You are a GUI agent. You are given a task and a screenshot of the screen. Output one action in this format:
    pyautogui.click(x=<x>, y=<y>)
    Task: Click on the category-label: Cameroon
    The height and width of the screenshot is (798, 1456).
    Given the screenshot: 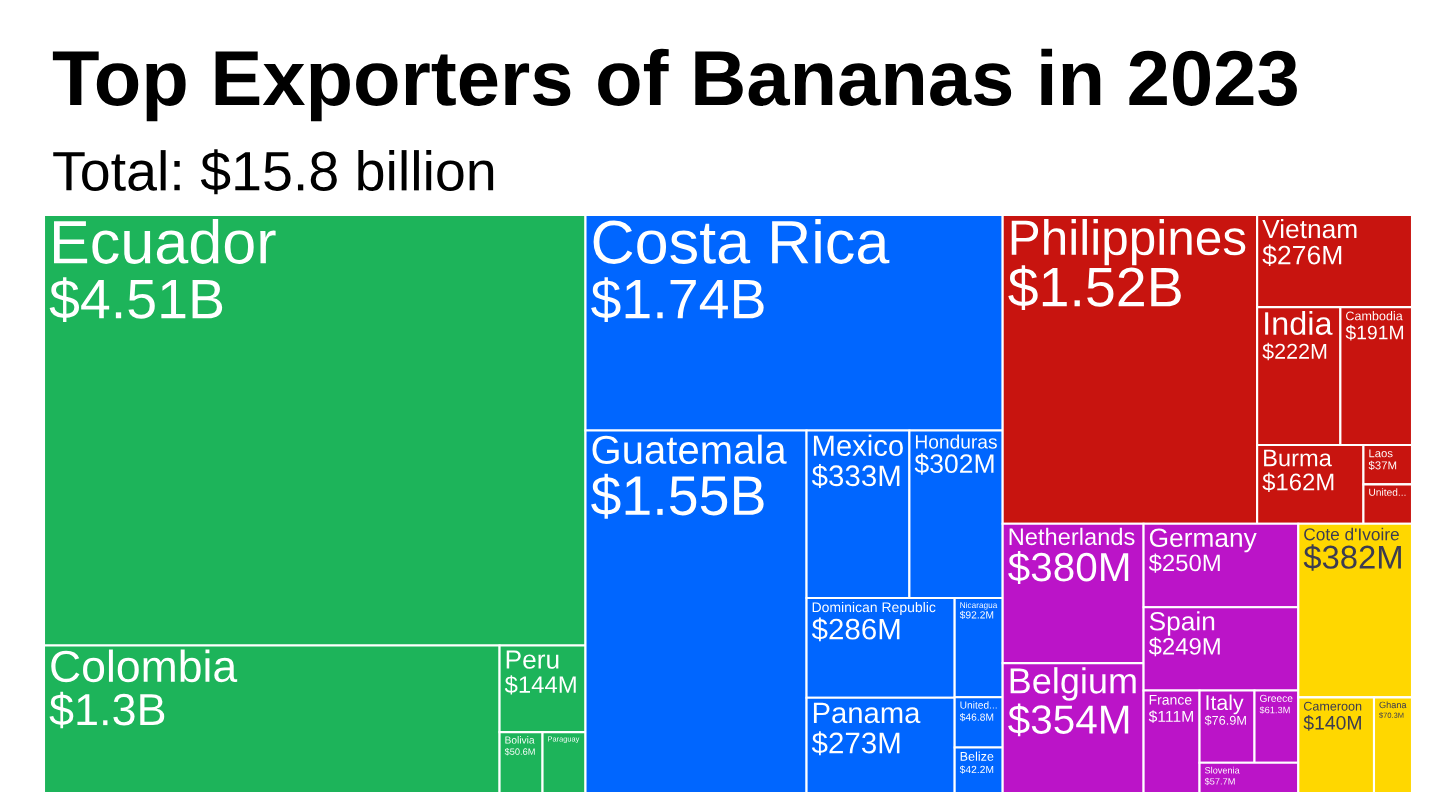 What is the action you would take?
    pyautogui.click(x=1332, y=706)
    